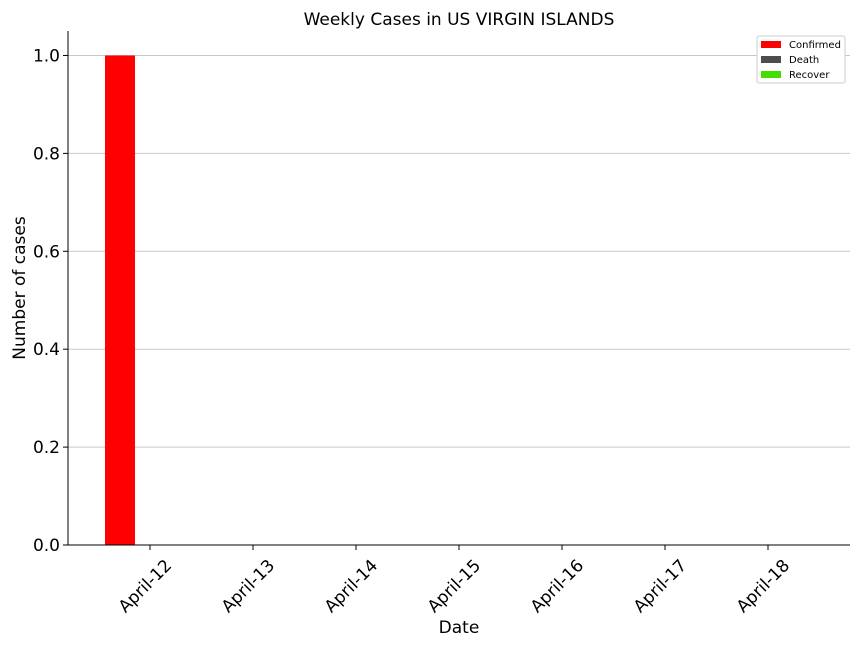 Image resolution: width=864 pixels, height=648 pixels. Describe the element at coordinates (20, 288) in the screenshot. I see `y-axis-label: Number of cases` at that location.